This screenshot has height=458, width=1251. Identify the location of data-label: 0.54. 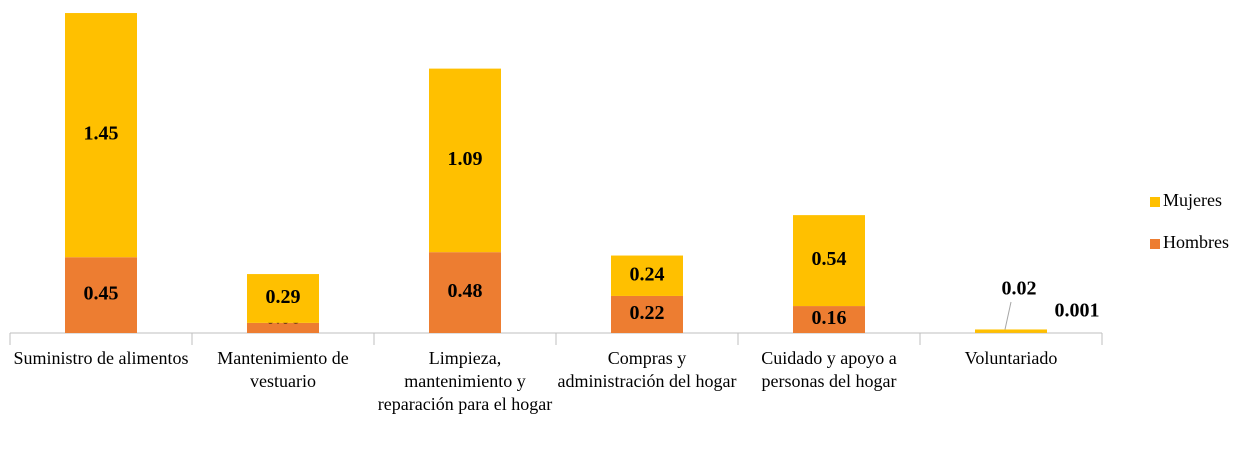
(829, 259).